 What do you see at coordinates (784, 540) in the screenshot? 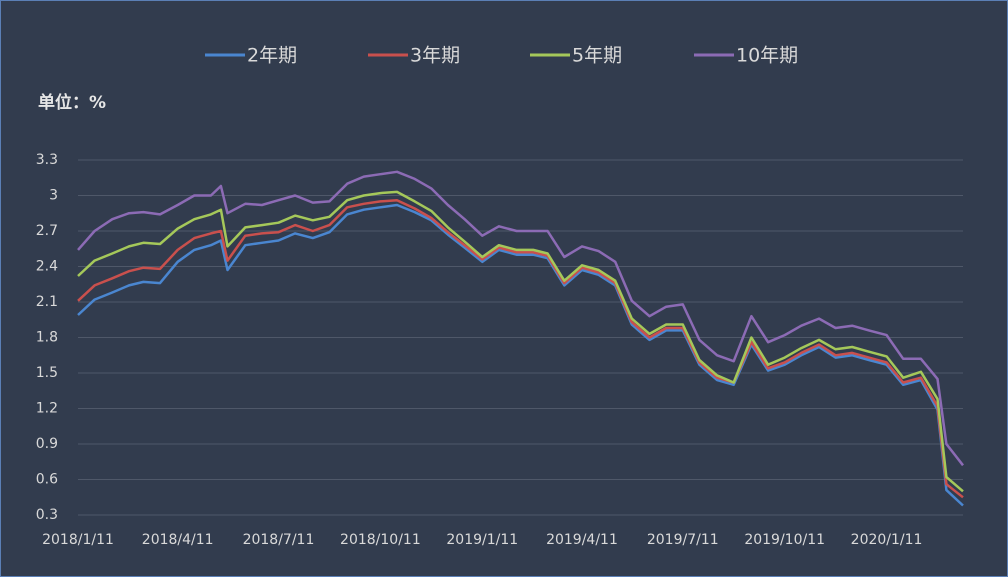
I see `x-tick-label: 2019/10/11` at bounding box center [784, 540].